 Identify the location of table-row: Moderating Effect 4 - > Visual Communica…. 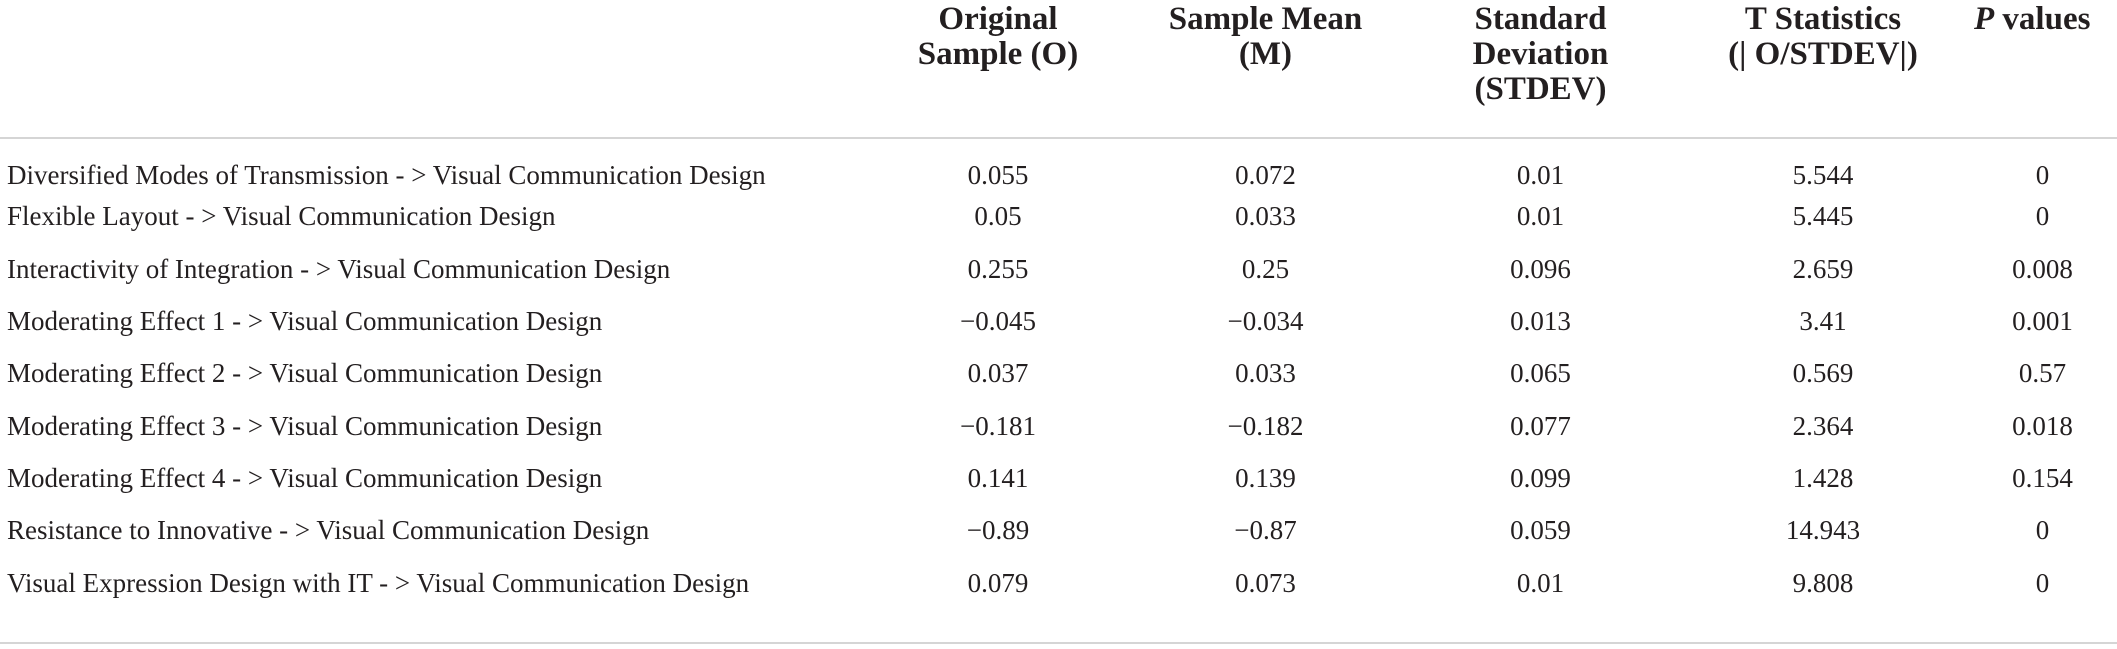
(1058, 478).